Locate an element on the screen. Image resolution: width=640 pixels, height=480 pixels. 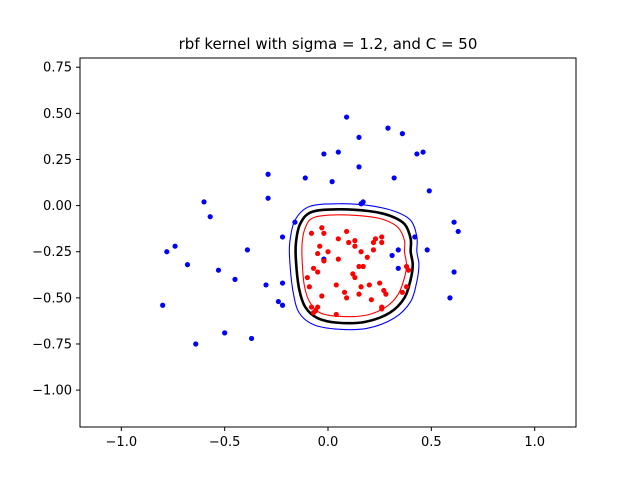
y-tick-label: −0.75 is located at coordinates (52, 344).